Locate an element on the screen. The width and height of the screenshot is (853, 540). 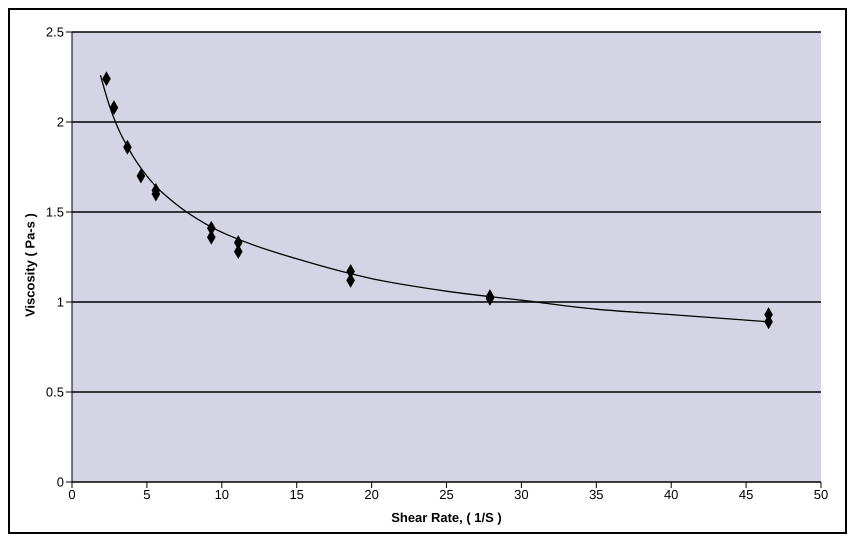
y-tick-label: 2.5 is located at coordinates (55, 32).